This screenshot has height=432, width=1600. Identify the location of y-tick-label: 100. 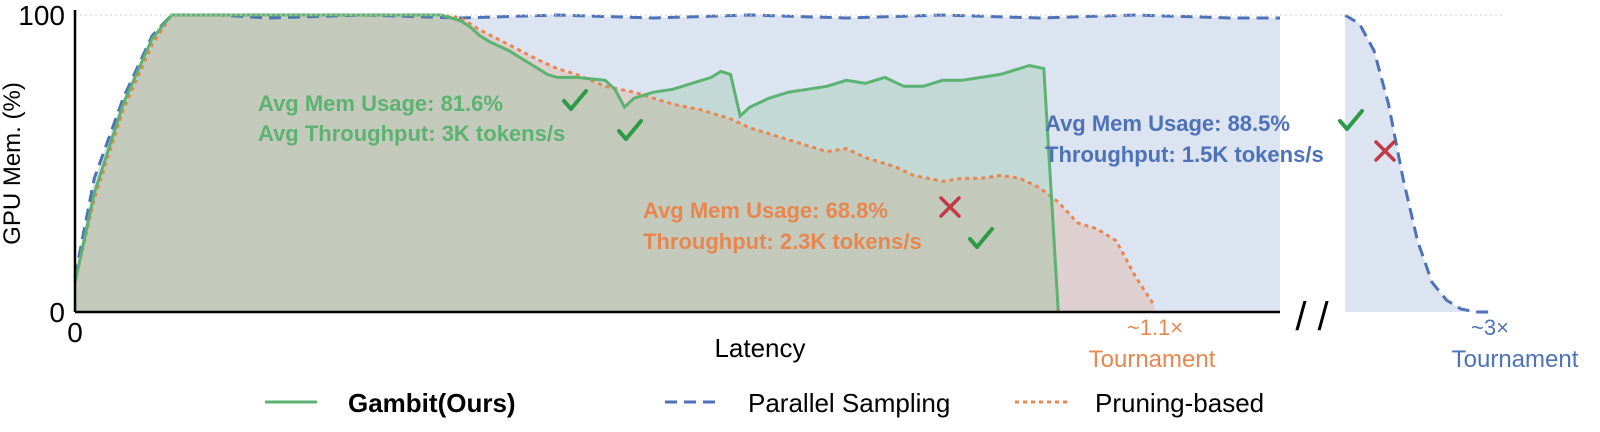
(41, 15).